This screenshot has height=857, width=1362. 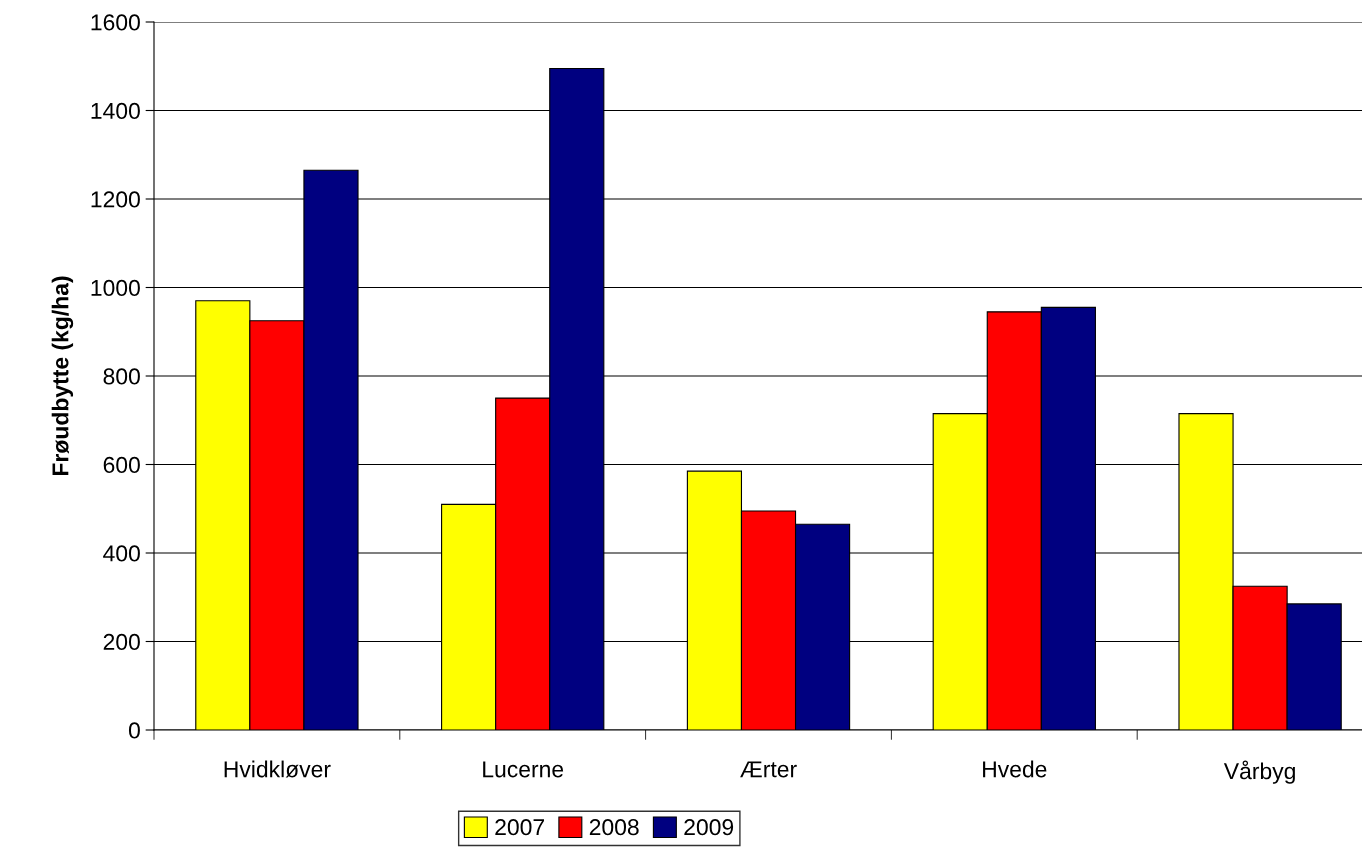 I want to click on legend-label: 2009, so click(x=709, y=827).